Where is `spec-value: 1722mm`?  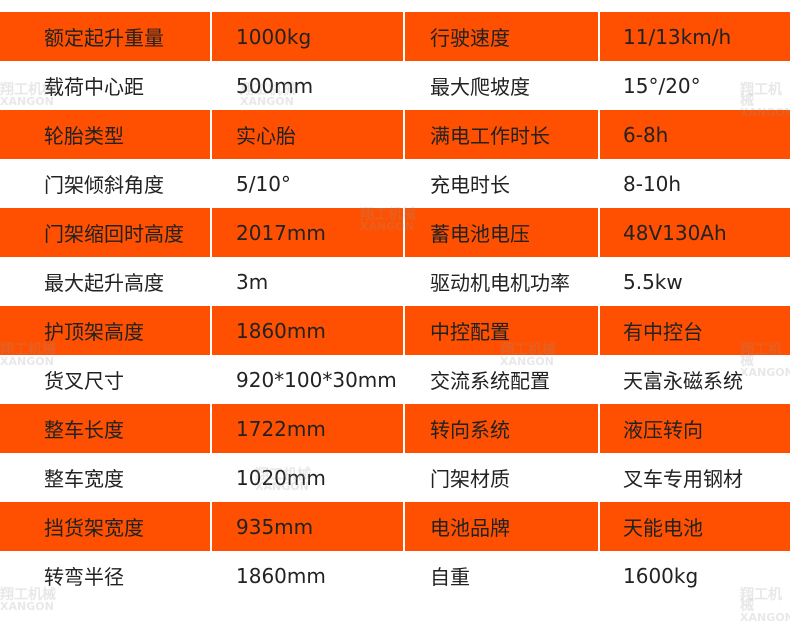 spec-value: 1722mm is located at coordinates (308, 428).